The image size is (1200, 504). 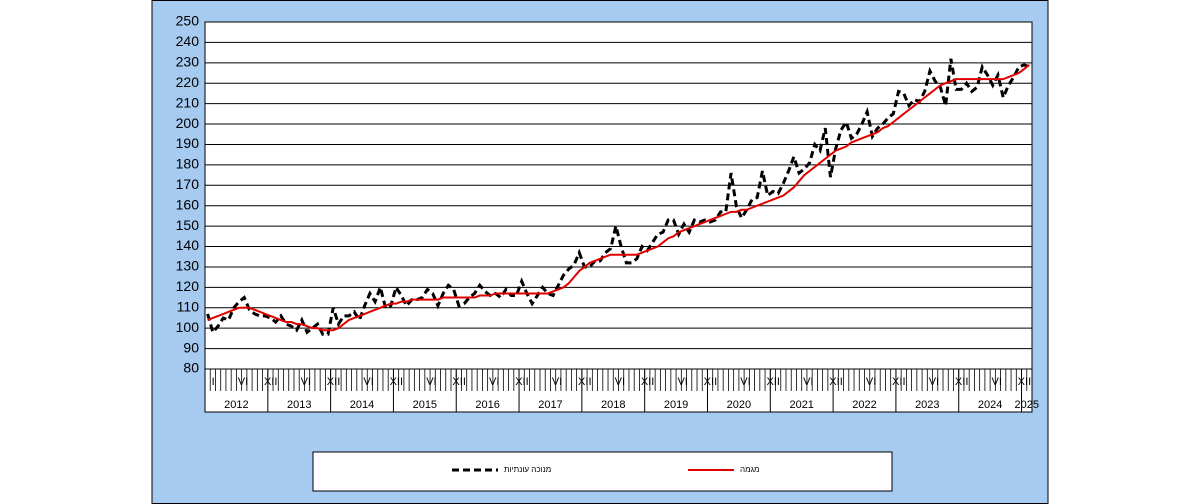 I want to click on year-label: 2016, so click(x=487, y=405).